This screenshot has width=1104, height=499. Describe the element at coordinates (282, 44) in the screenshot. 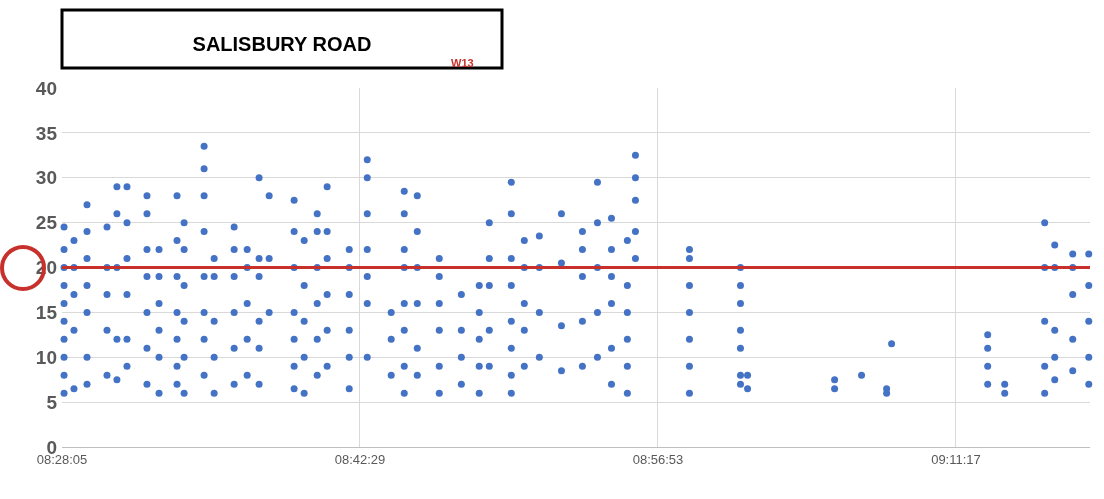

I see `chart-title: SALISBURY ROAD` at that location.